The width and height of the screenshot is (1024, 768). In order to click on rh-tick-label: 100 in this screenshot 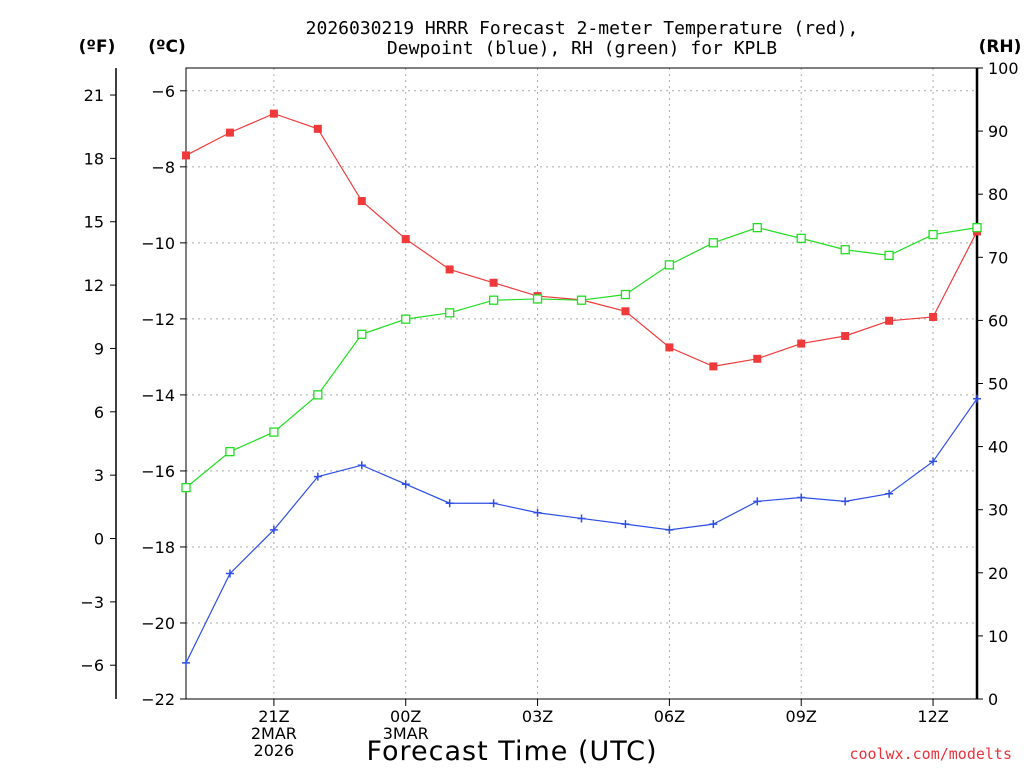, I will do `click(1003, 68)`.